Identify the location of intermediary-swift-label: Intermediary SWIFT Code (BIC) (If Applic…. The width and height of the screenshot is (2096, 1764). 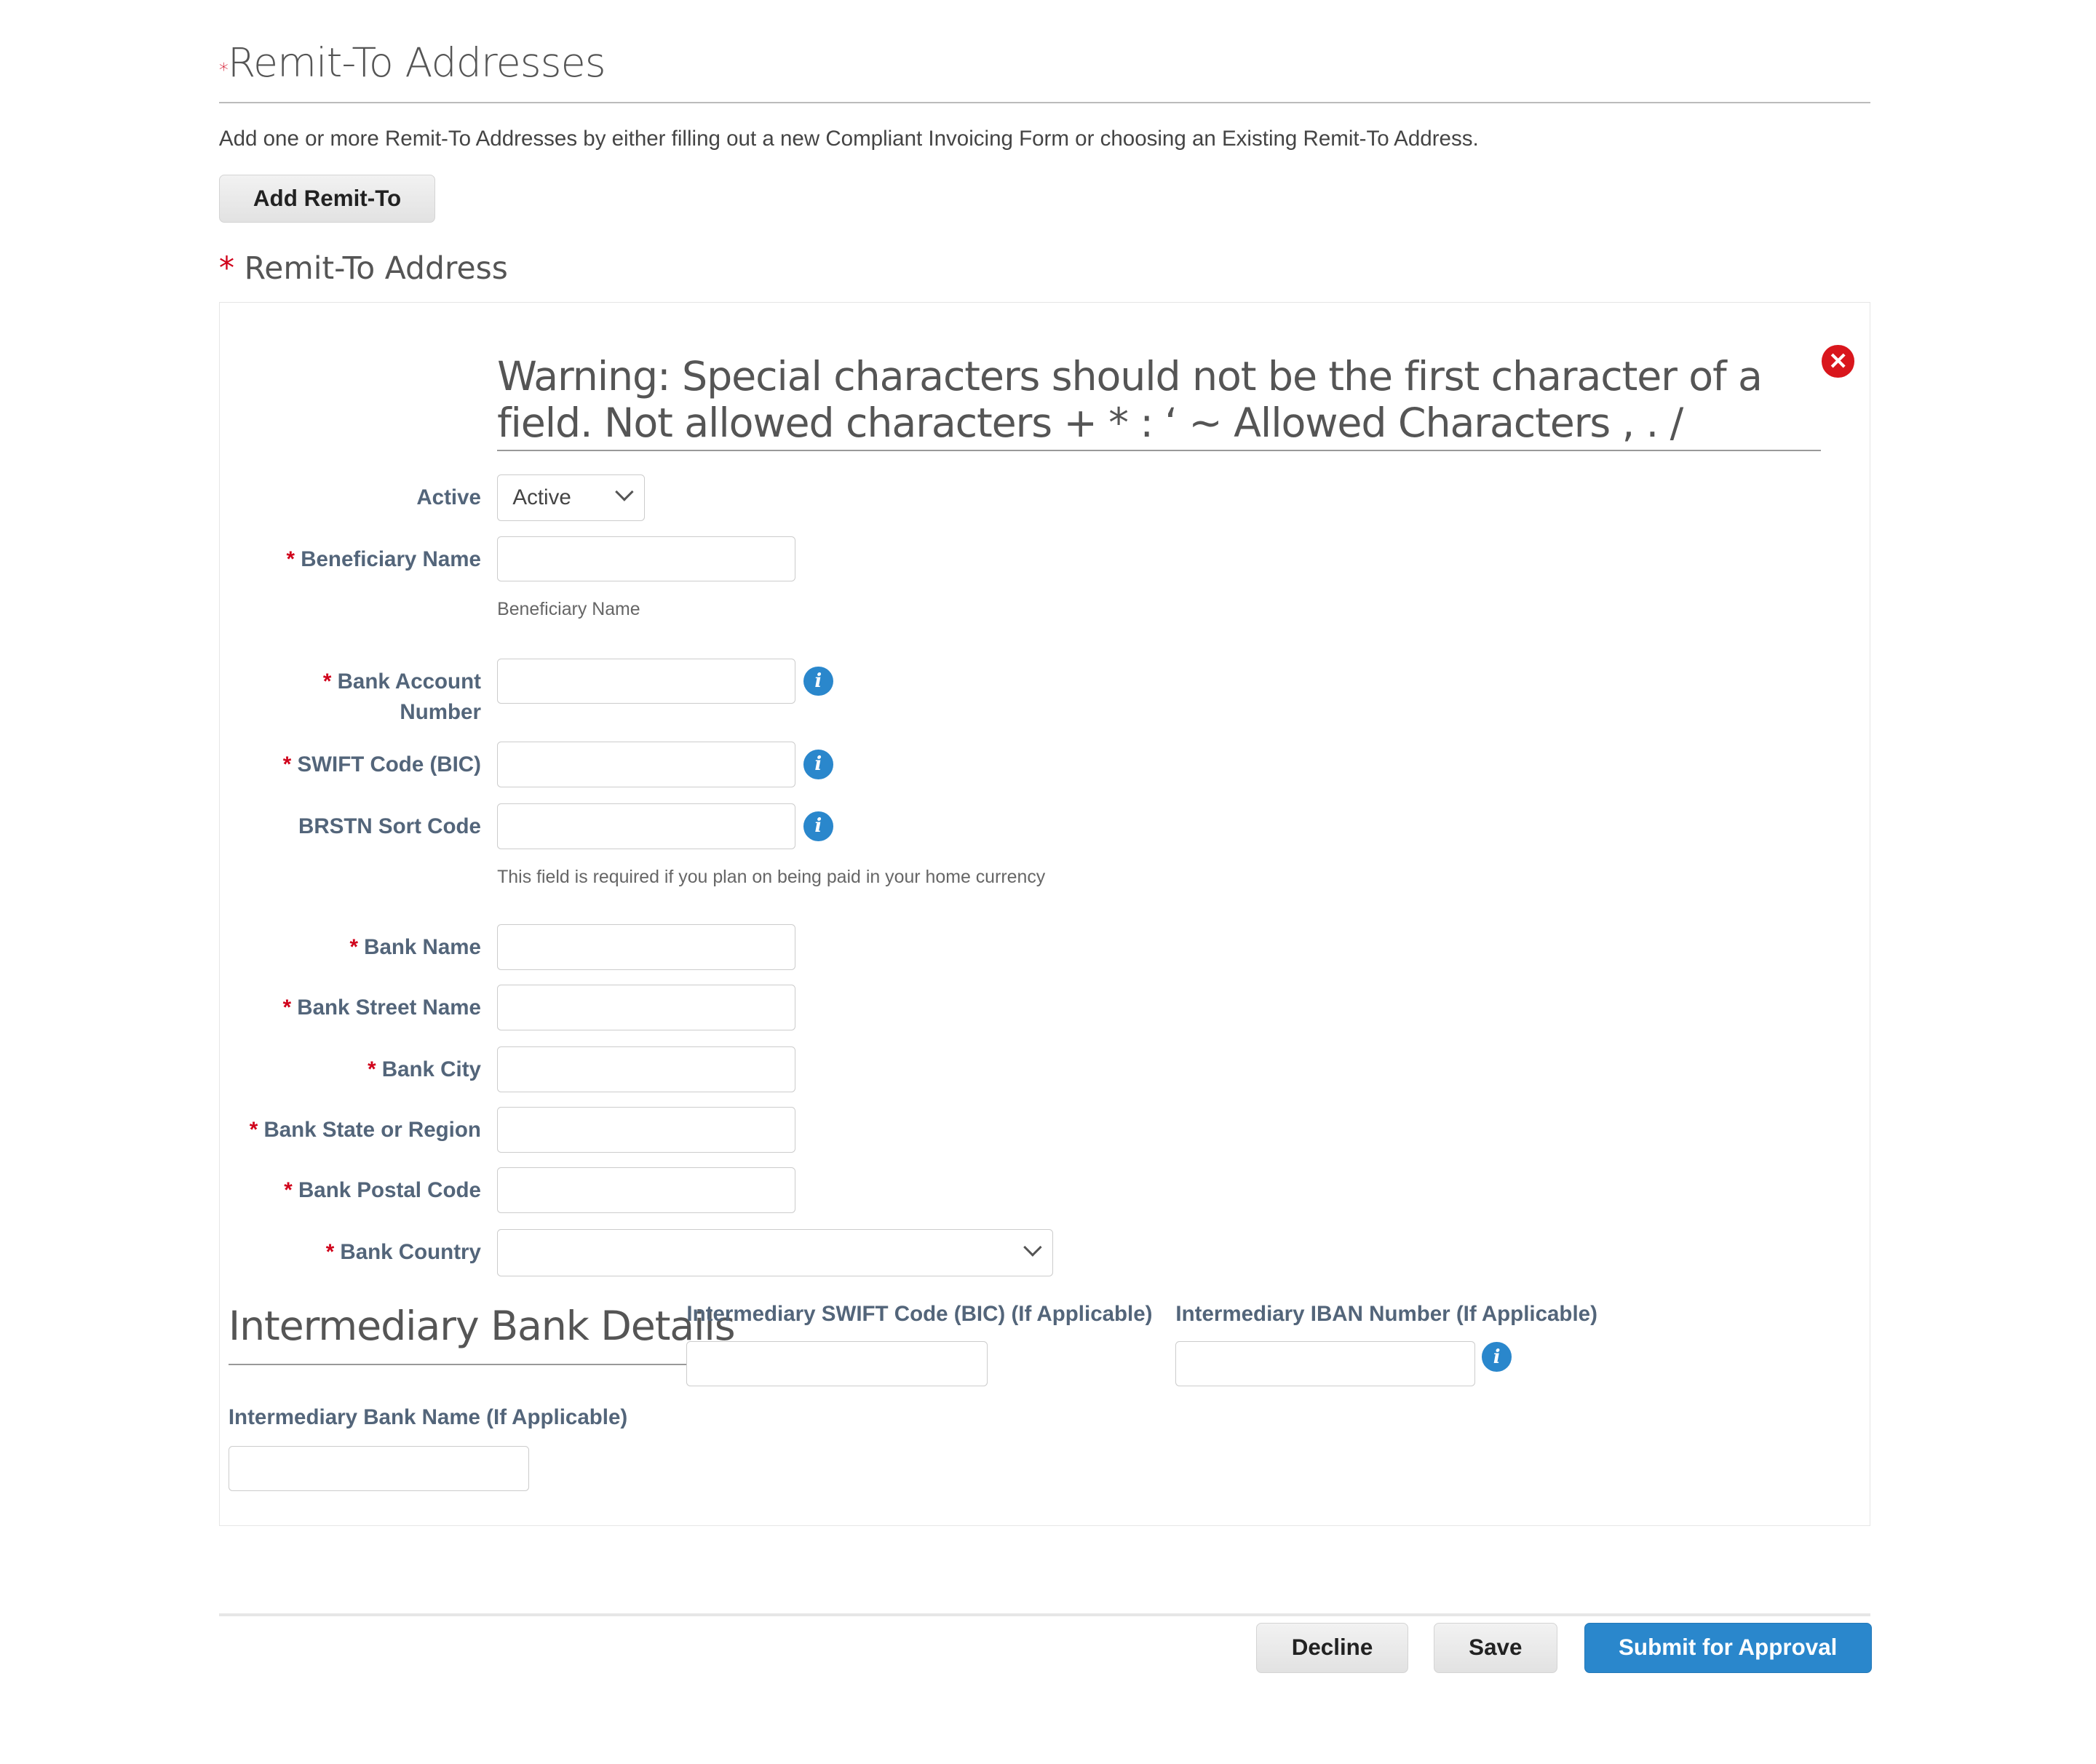
(919, 1313).